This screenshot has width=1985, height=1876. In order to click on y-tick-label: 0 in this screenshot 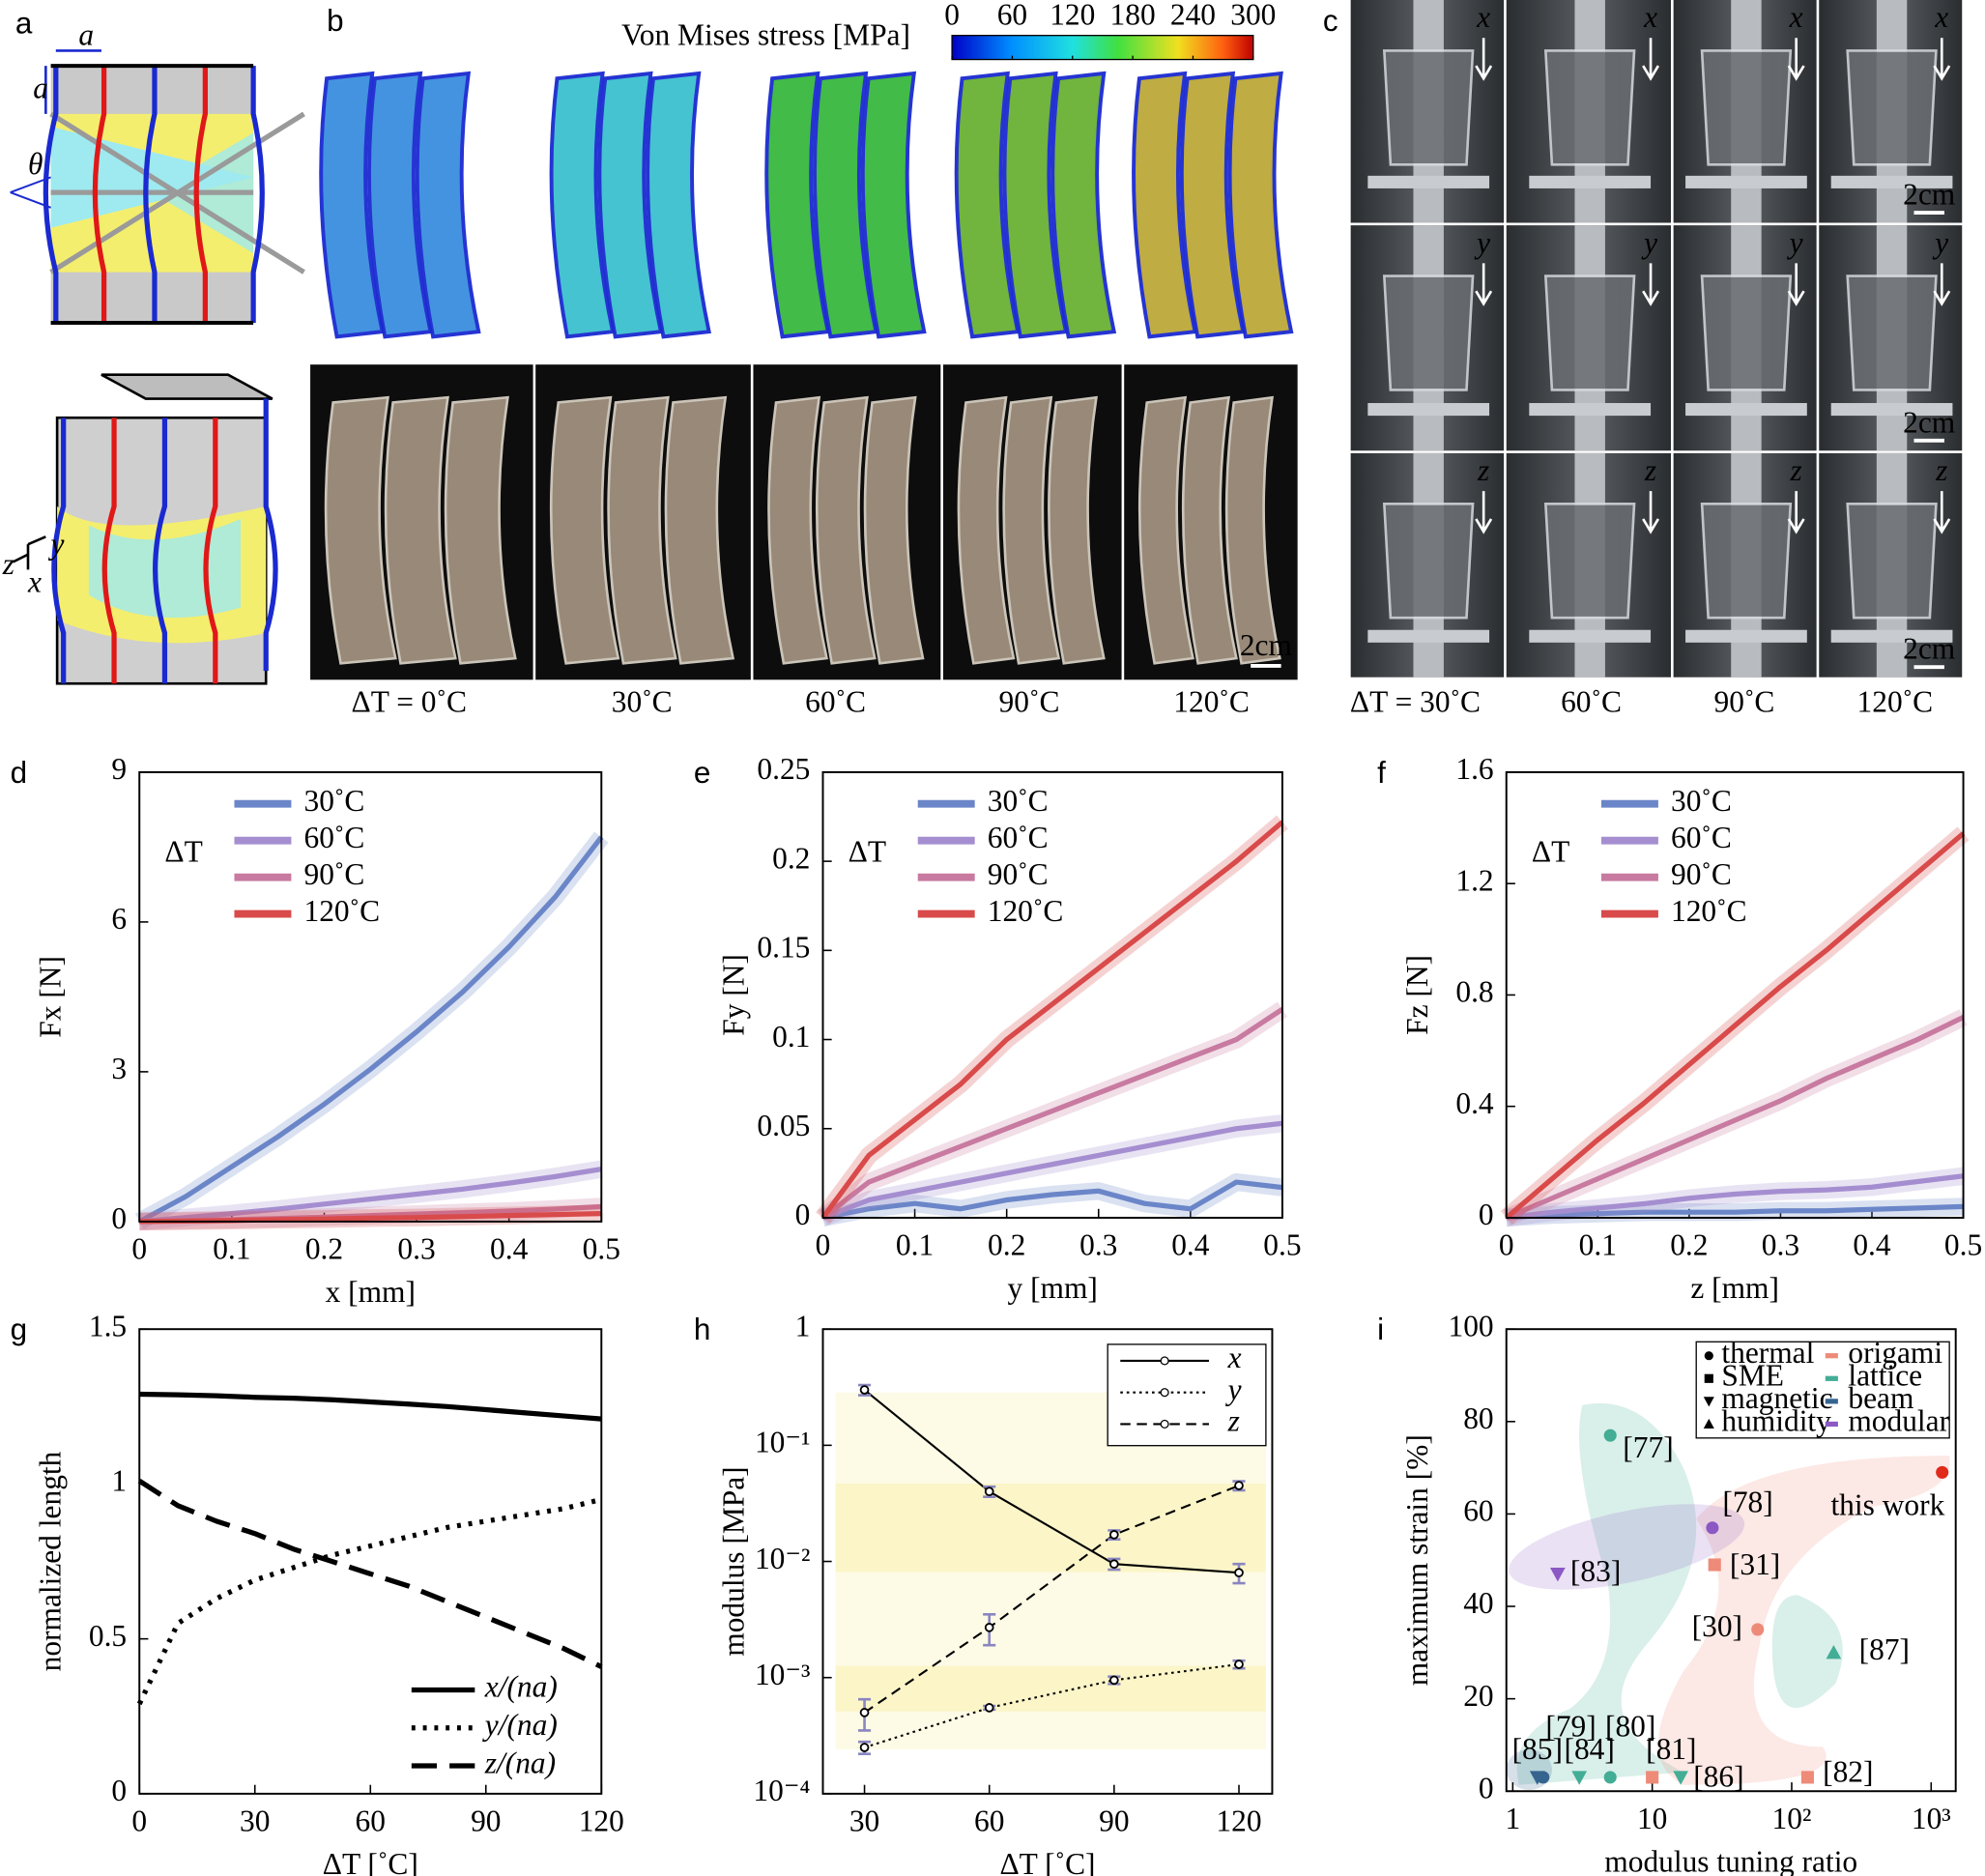, I will do `click(119, 1790)`.